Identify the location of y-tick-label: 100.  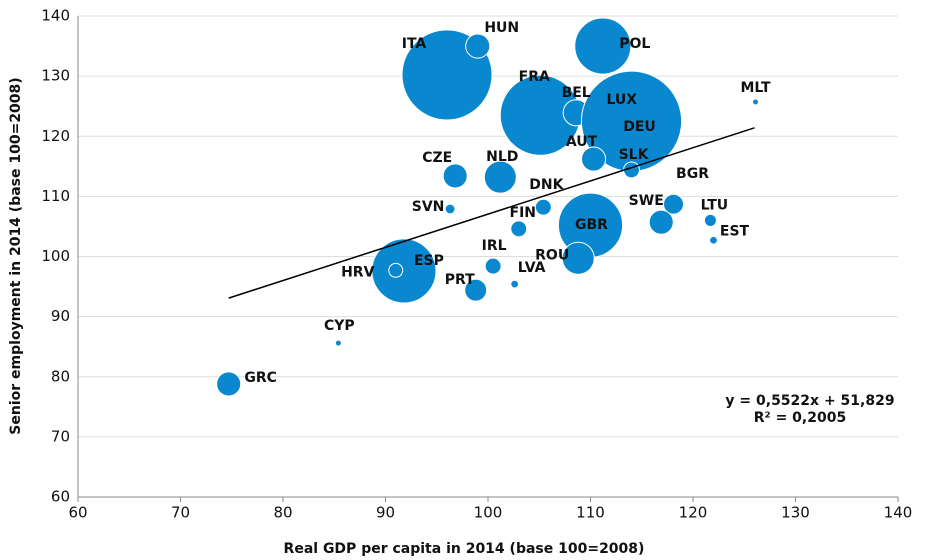
(55, 256).